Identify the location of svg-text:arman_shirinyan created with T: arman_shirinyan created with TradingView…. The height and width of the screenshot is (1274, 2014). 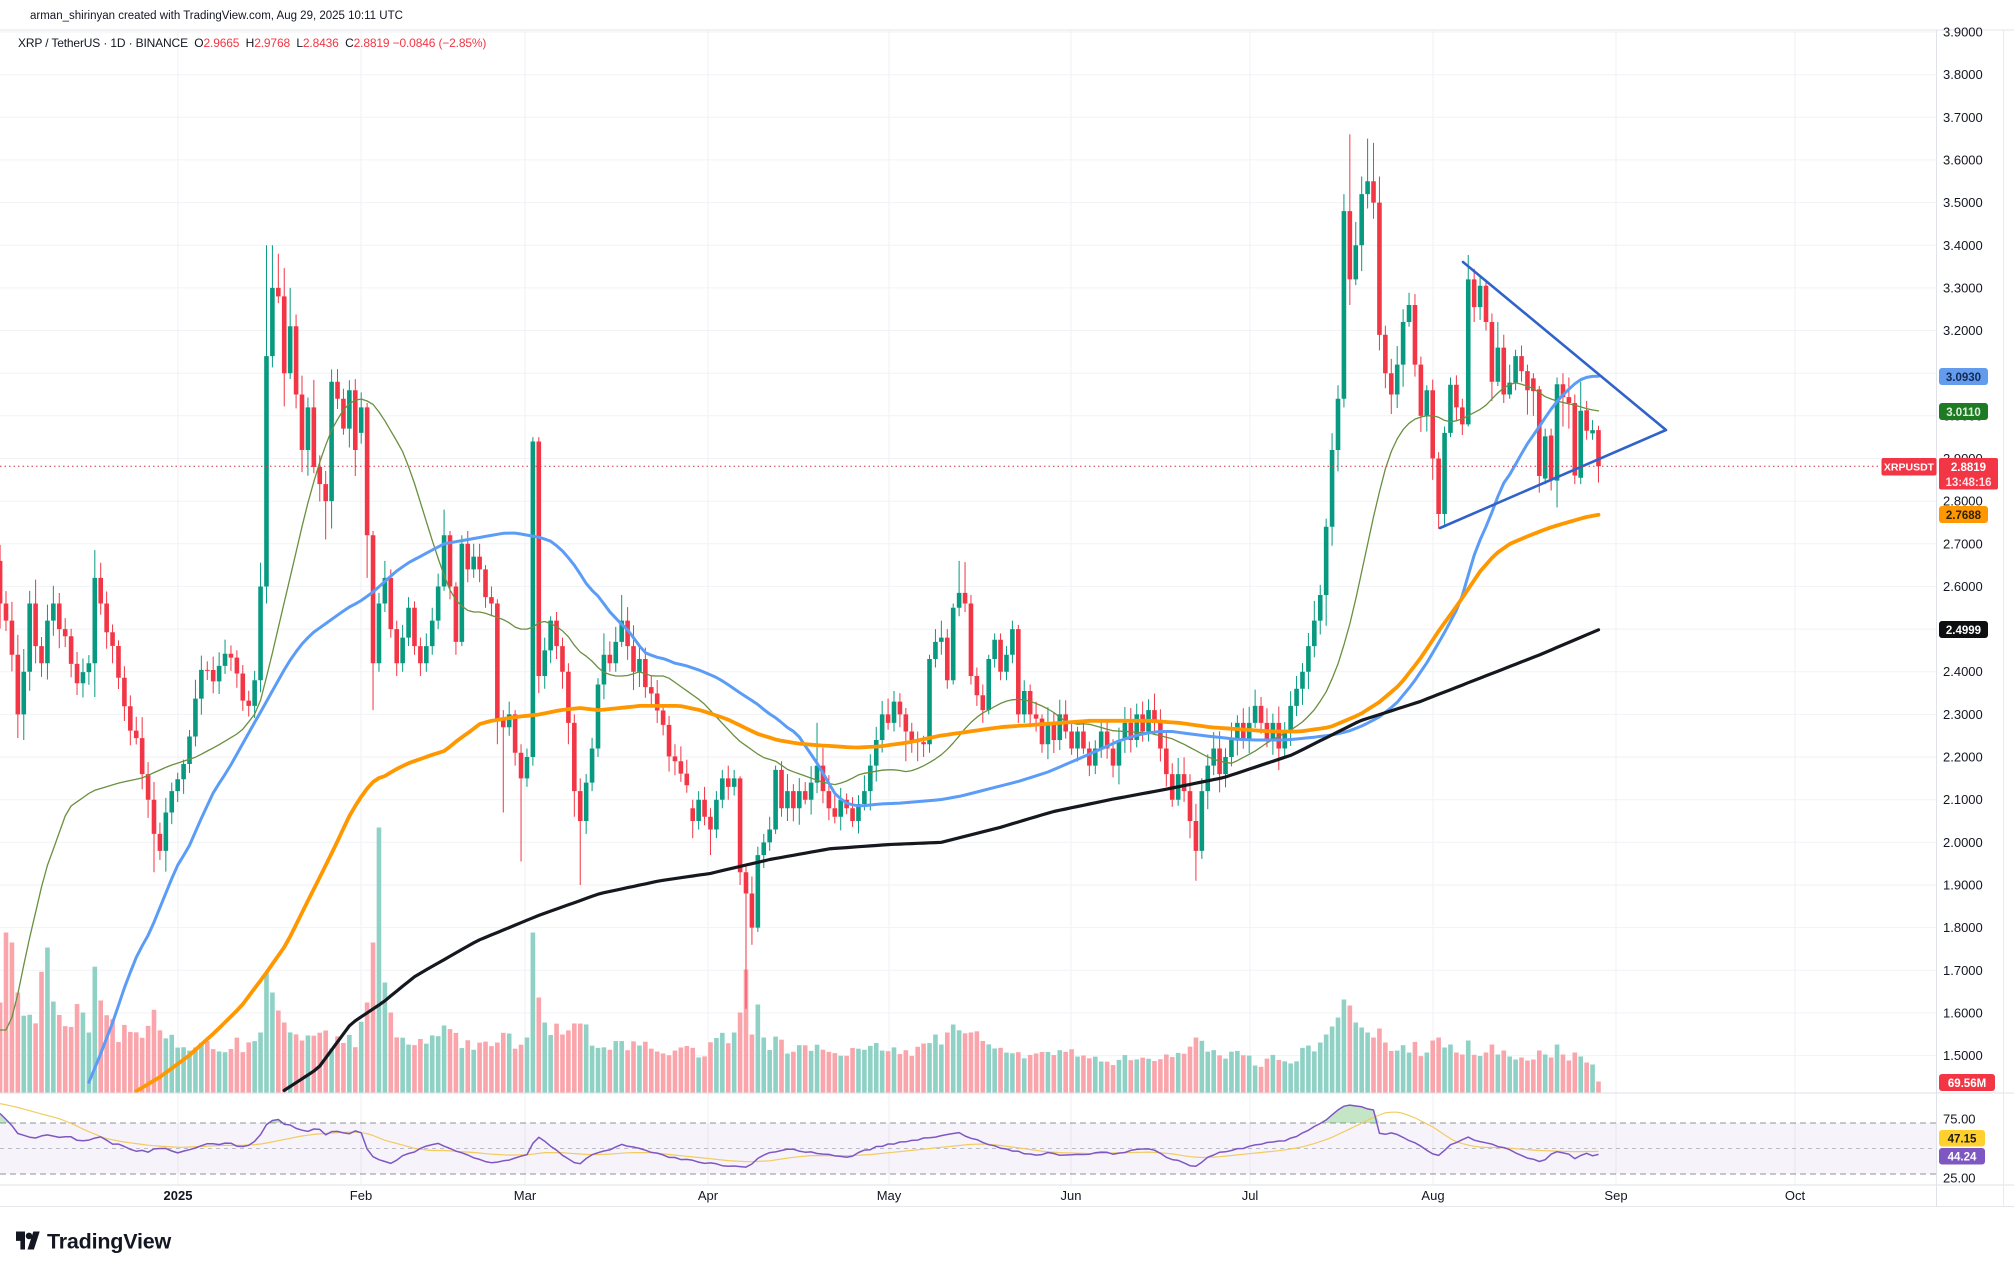
(216, 16).